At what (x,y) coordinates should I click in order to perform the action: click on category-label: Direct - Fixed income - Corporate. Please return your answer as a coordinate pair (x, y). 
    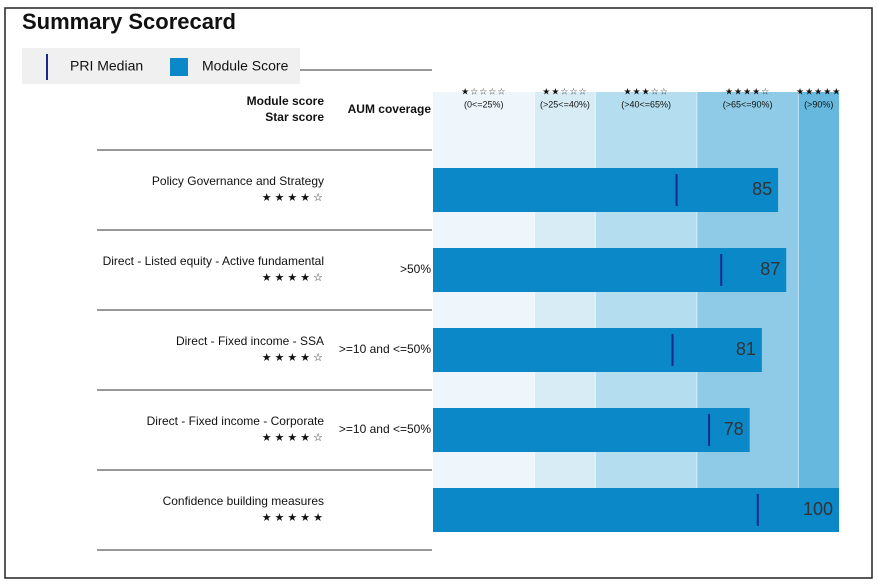
    Looking at the image, I should click on (236, 421).